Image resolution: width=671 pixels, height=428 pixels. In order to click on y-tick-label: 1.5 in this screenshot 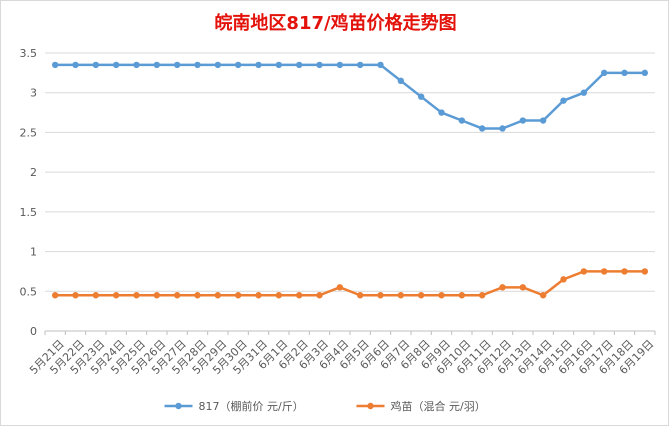, I will do `click(29, 212)`.